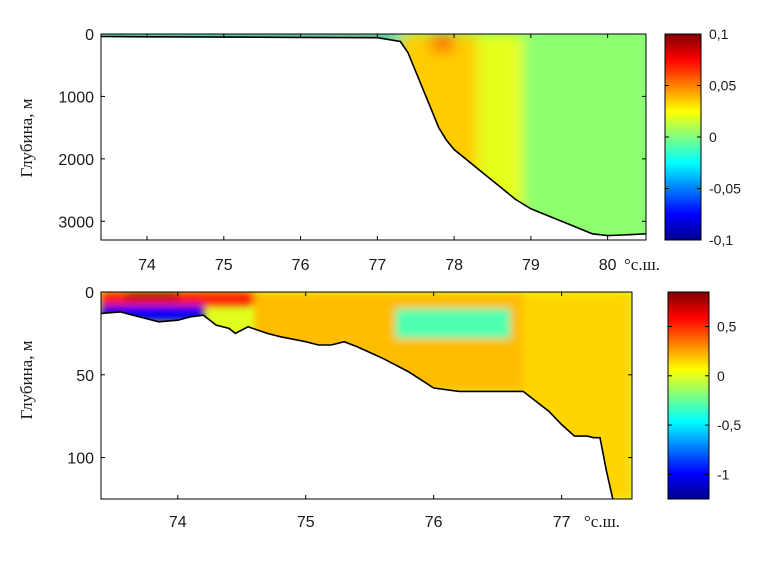 The height and width of the screenshot is (563, 762). I want to click on colorbar-tick-label: -1, so click(723, 474).